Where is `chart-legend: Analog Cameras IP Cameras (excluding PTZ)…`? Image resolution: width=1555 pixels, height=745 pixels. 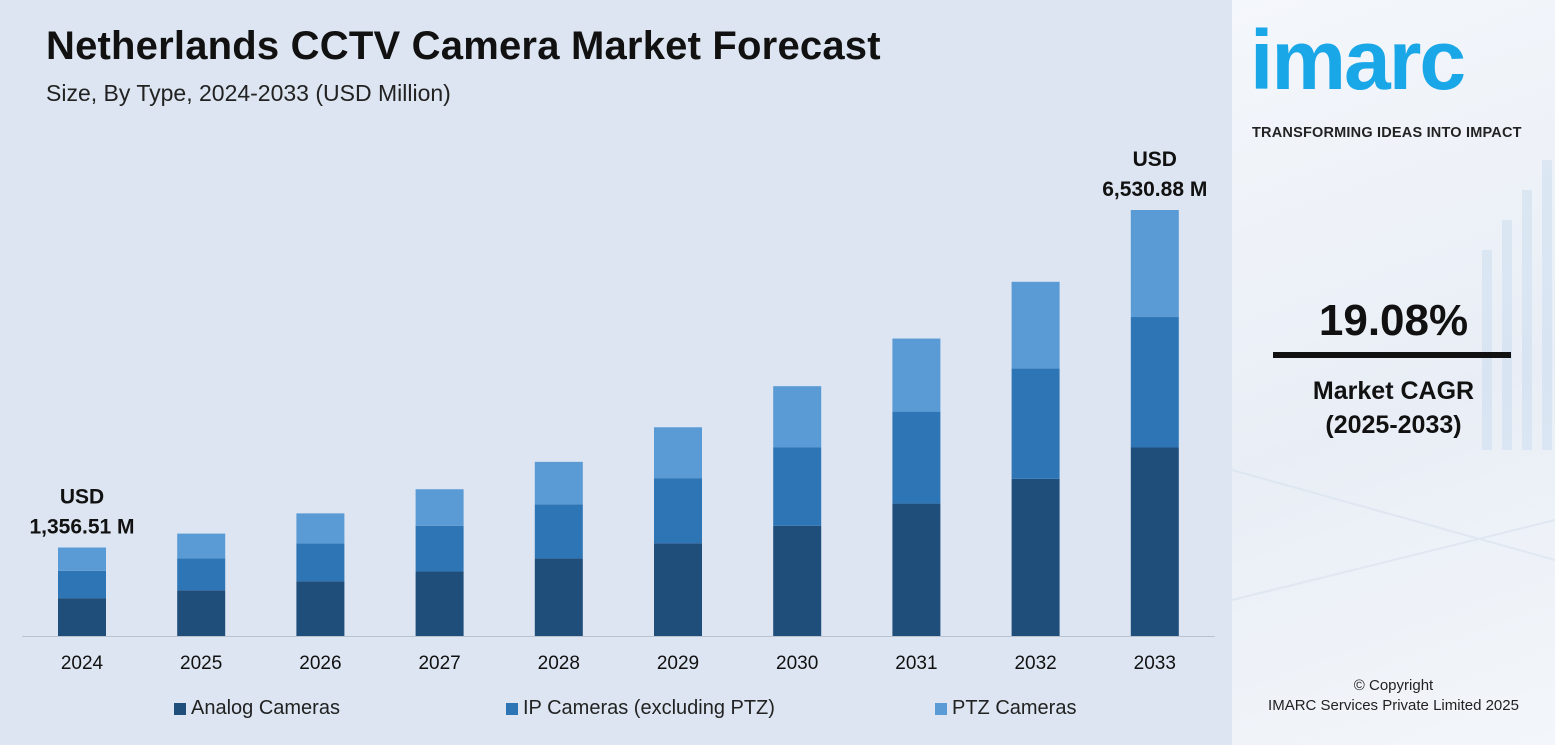
chart-legend: Analog Cameras IP Cameras (excluding PTZ)… is located at coordinates (616, 710).